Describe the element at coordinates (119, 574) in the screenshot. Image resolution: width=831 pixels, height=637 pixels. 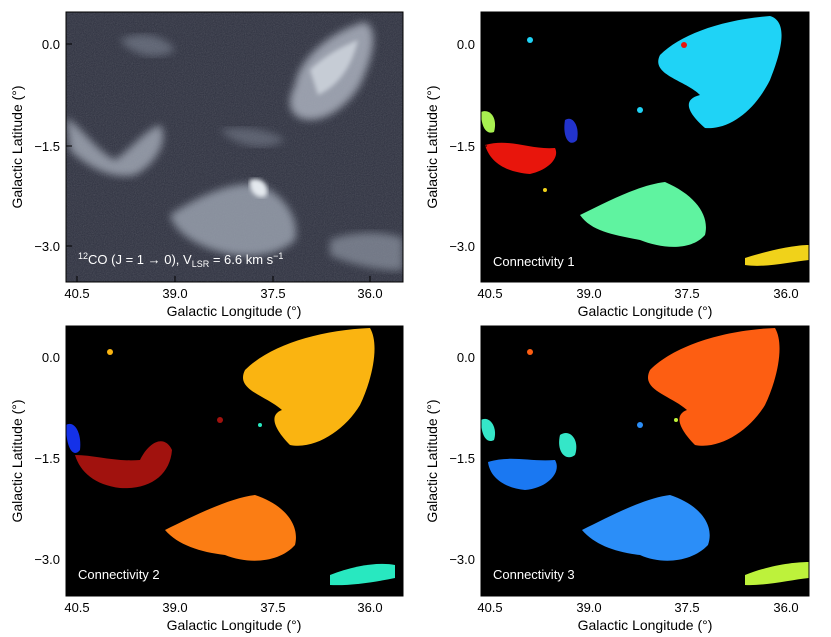
I see `connectivity-2-caption: Connectivity 2` at that location.